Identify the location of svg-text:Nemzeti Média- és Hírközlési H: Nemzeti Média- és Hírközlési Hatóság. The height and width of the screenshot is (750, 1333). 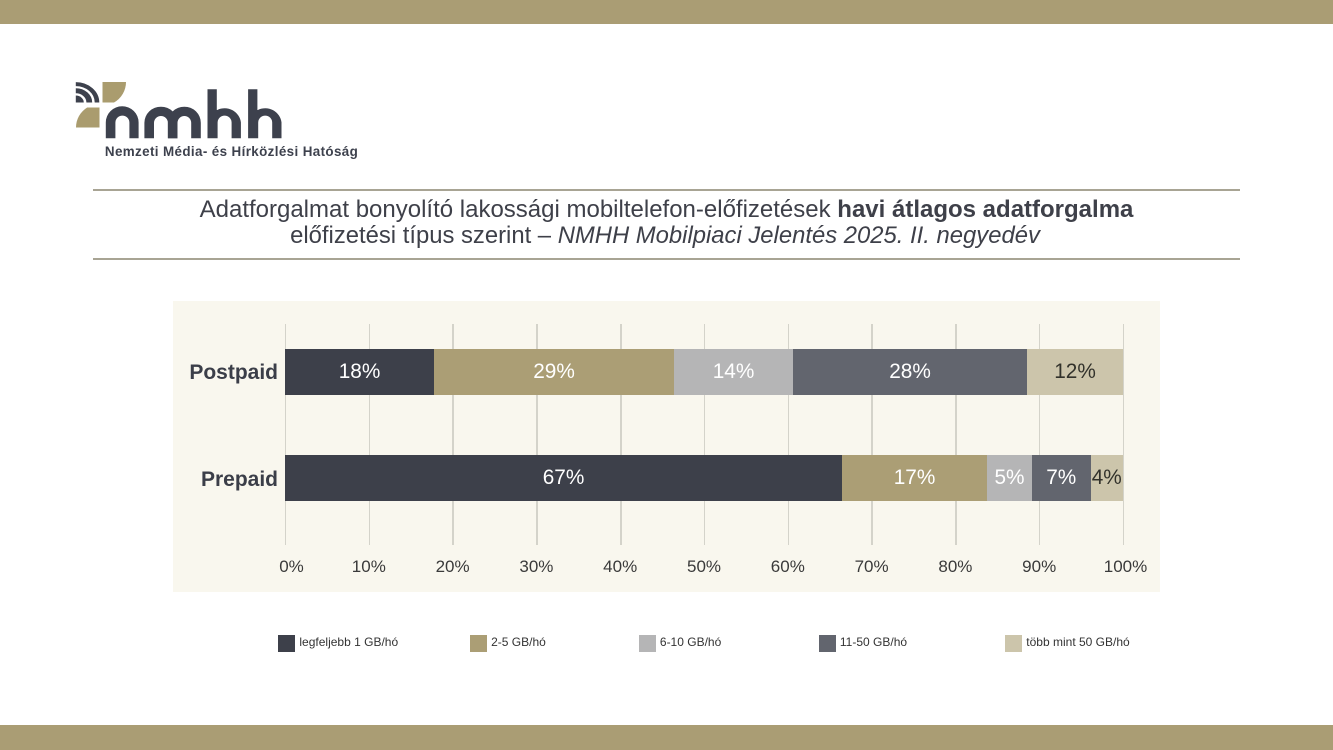
(231, 151).